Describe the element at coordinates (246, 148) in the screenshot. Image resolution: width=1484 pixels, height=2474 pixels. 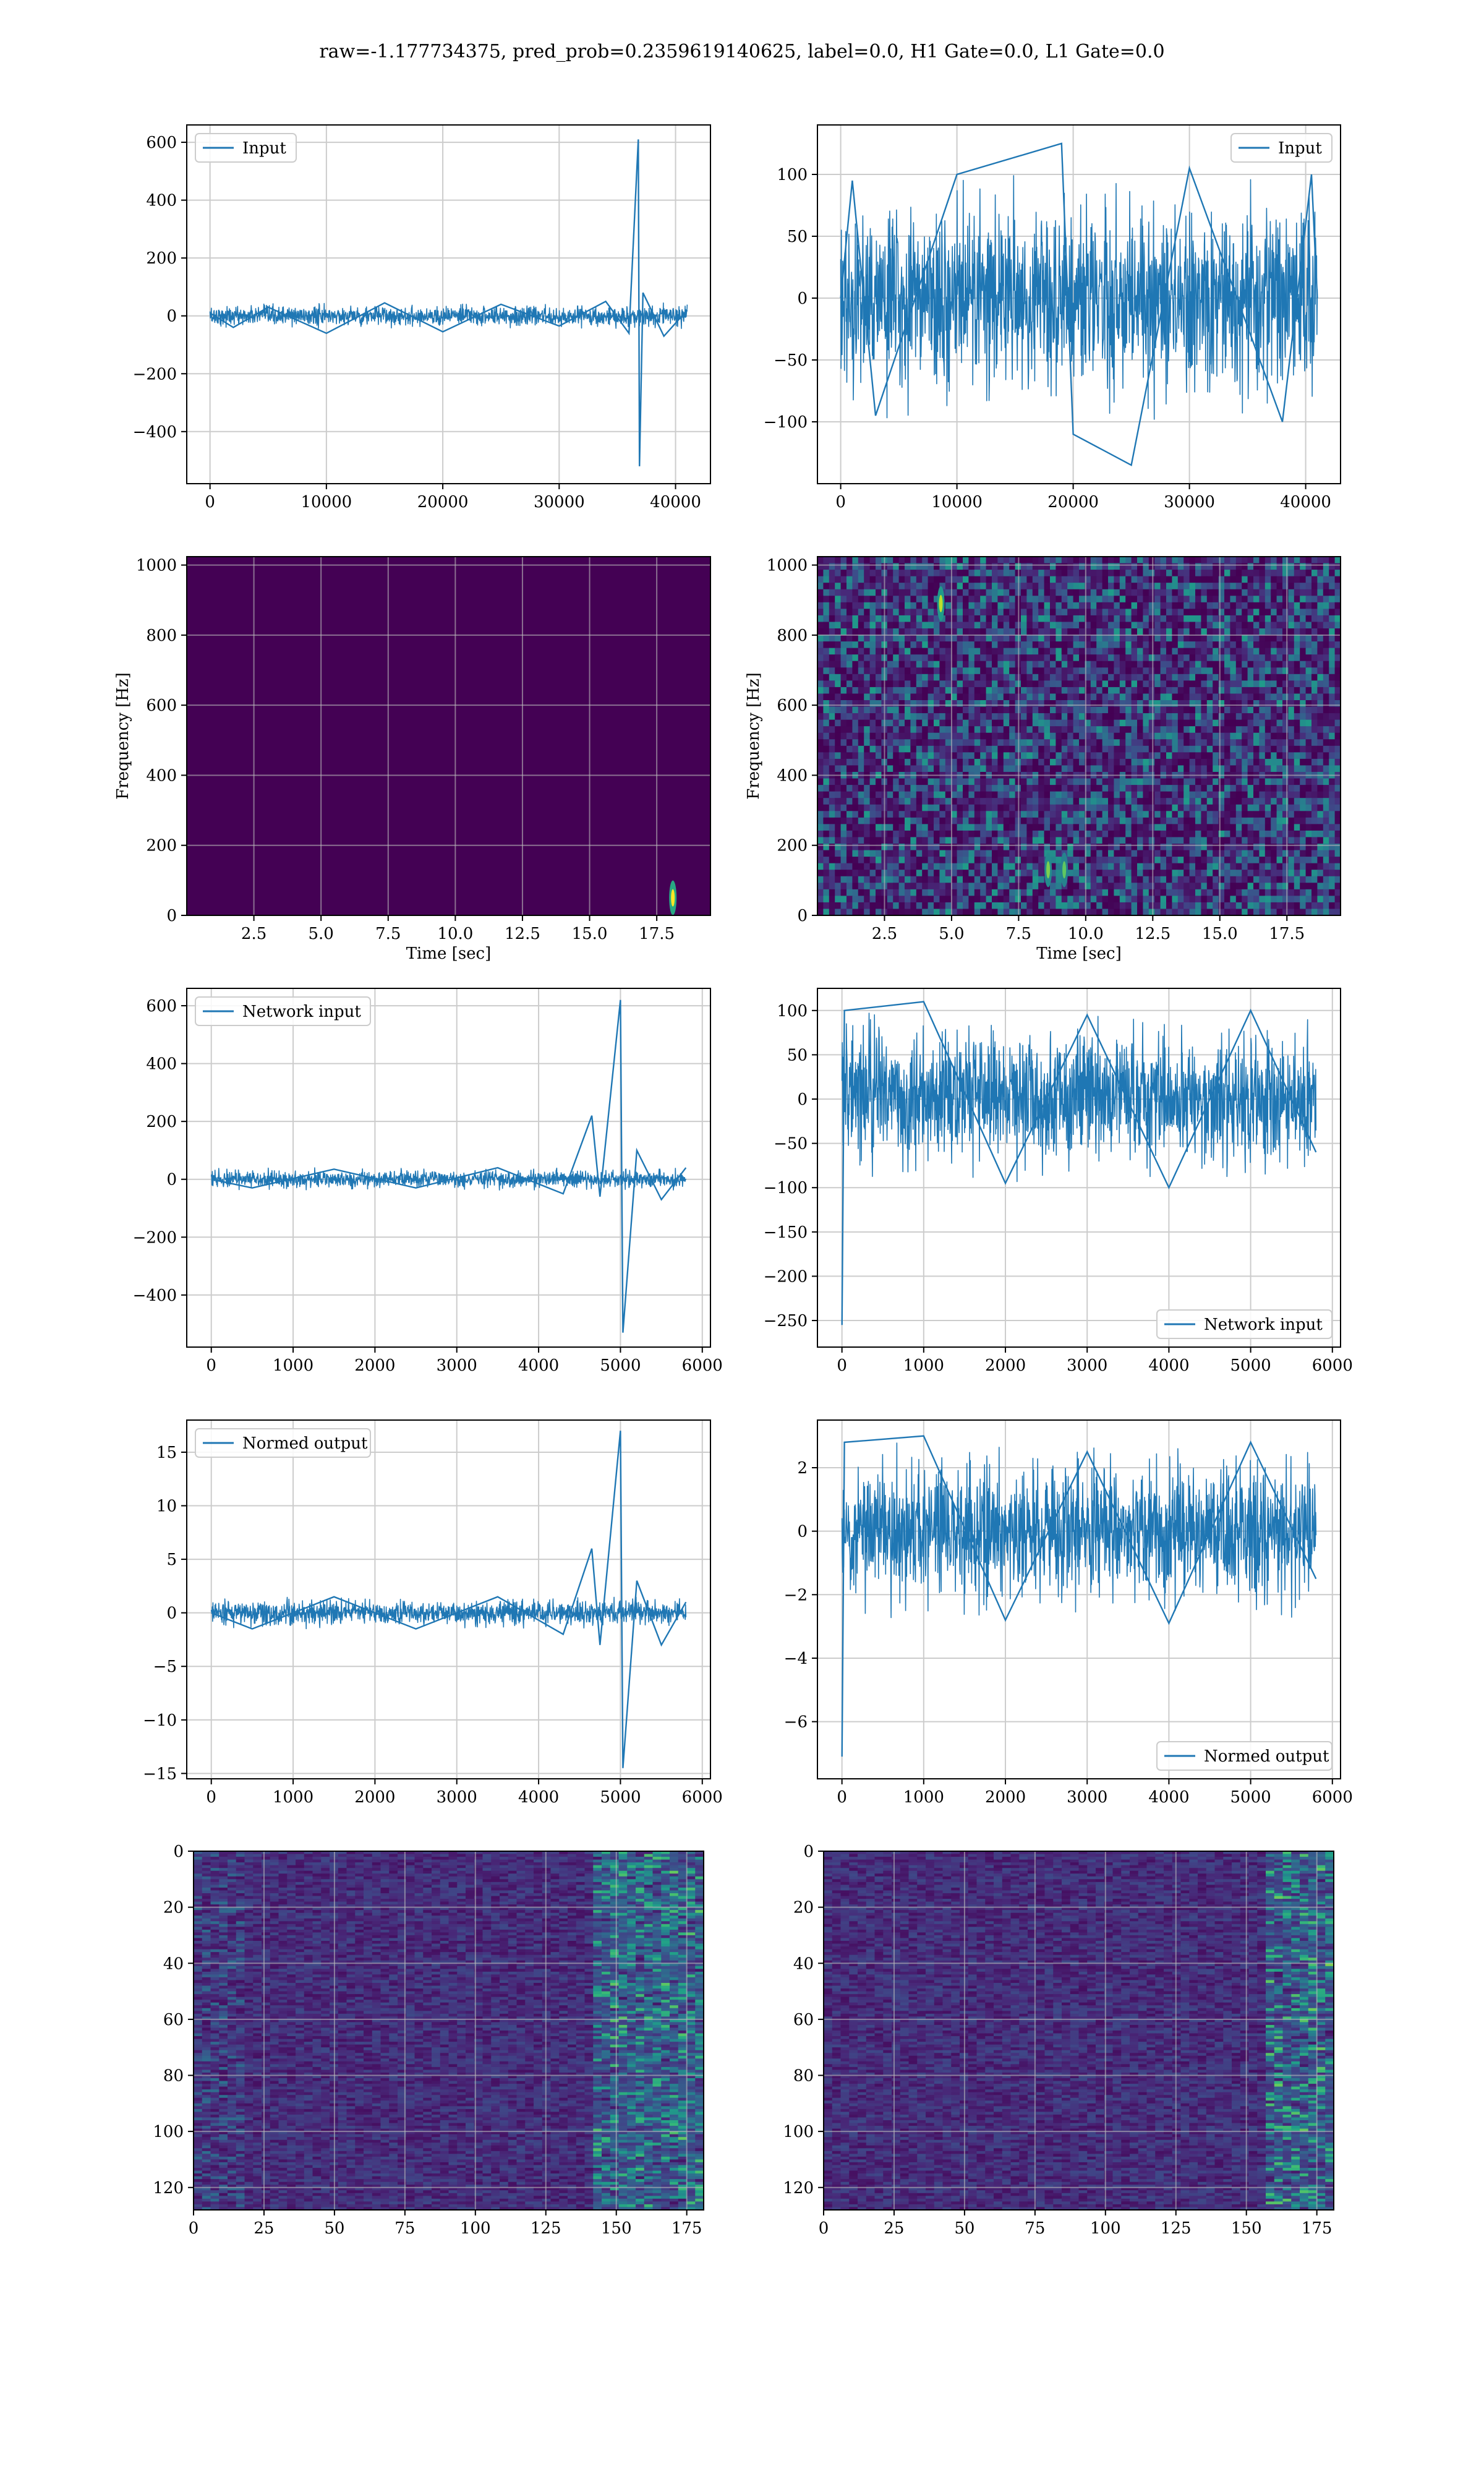
I see `legend: Input` at that location.